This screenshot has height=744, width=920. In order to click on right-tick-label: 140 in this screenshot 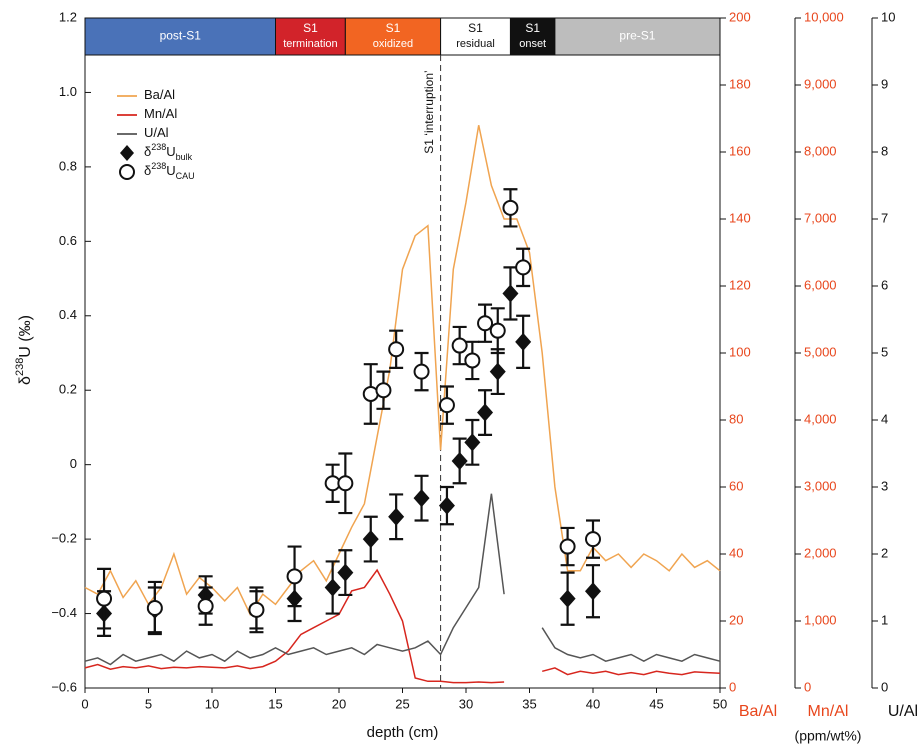, I will do `click(740, 217)`.